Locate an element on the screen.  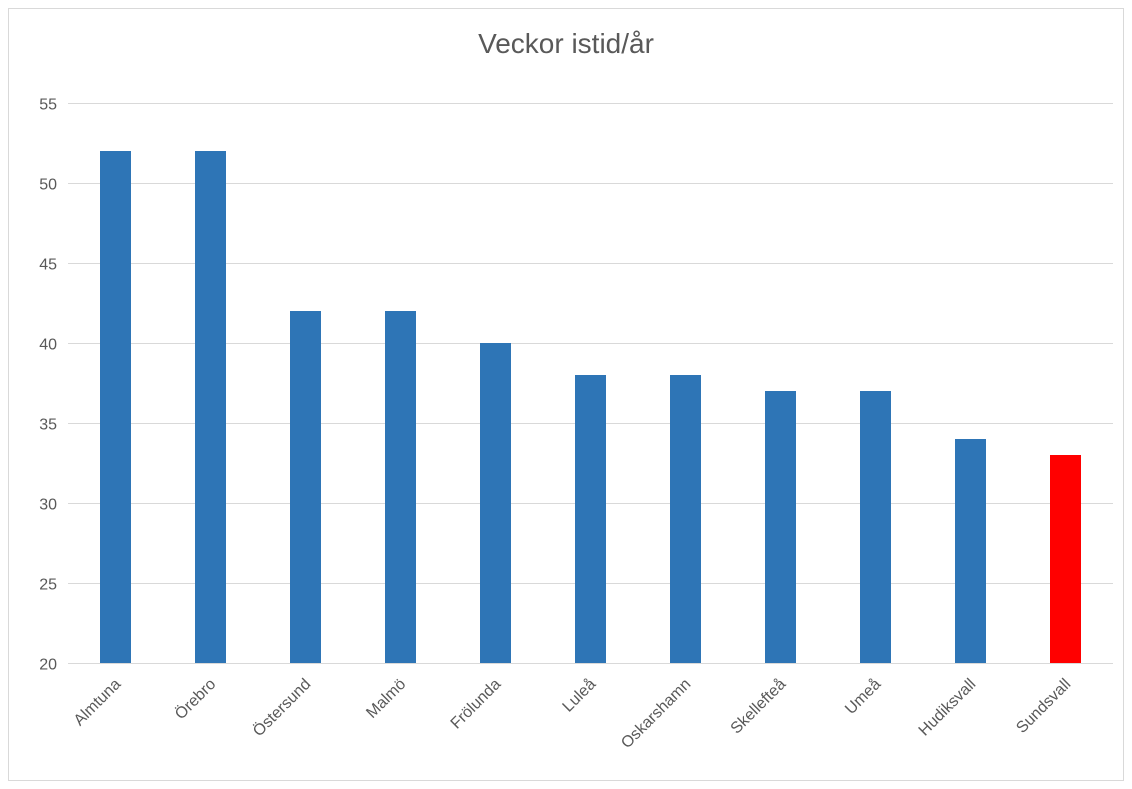
x-category-label: Umeå is located at coordinates (862, 696).